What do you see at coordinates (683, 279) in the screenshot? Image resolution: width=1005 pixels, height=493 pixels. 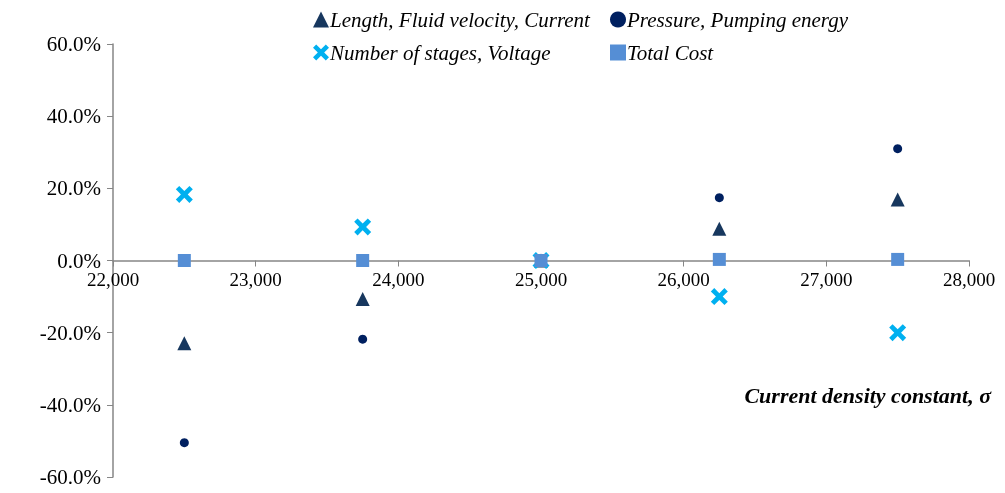 I see `x-tick-label: 26,000` at bounding box center [683, 279].